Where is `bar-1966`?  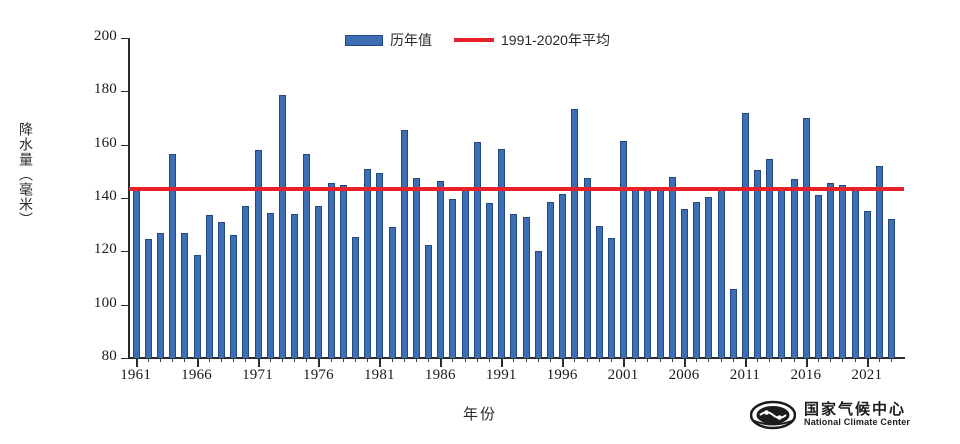
bar-1966 is located at coordinates (197, 306).